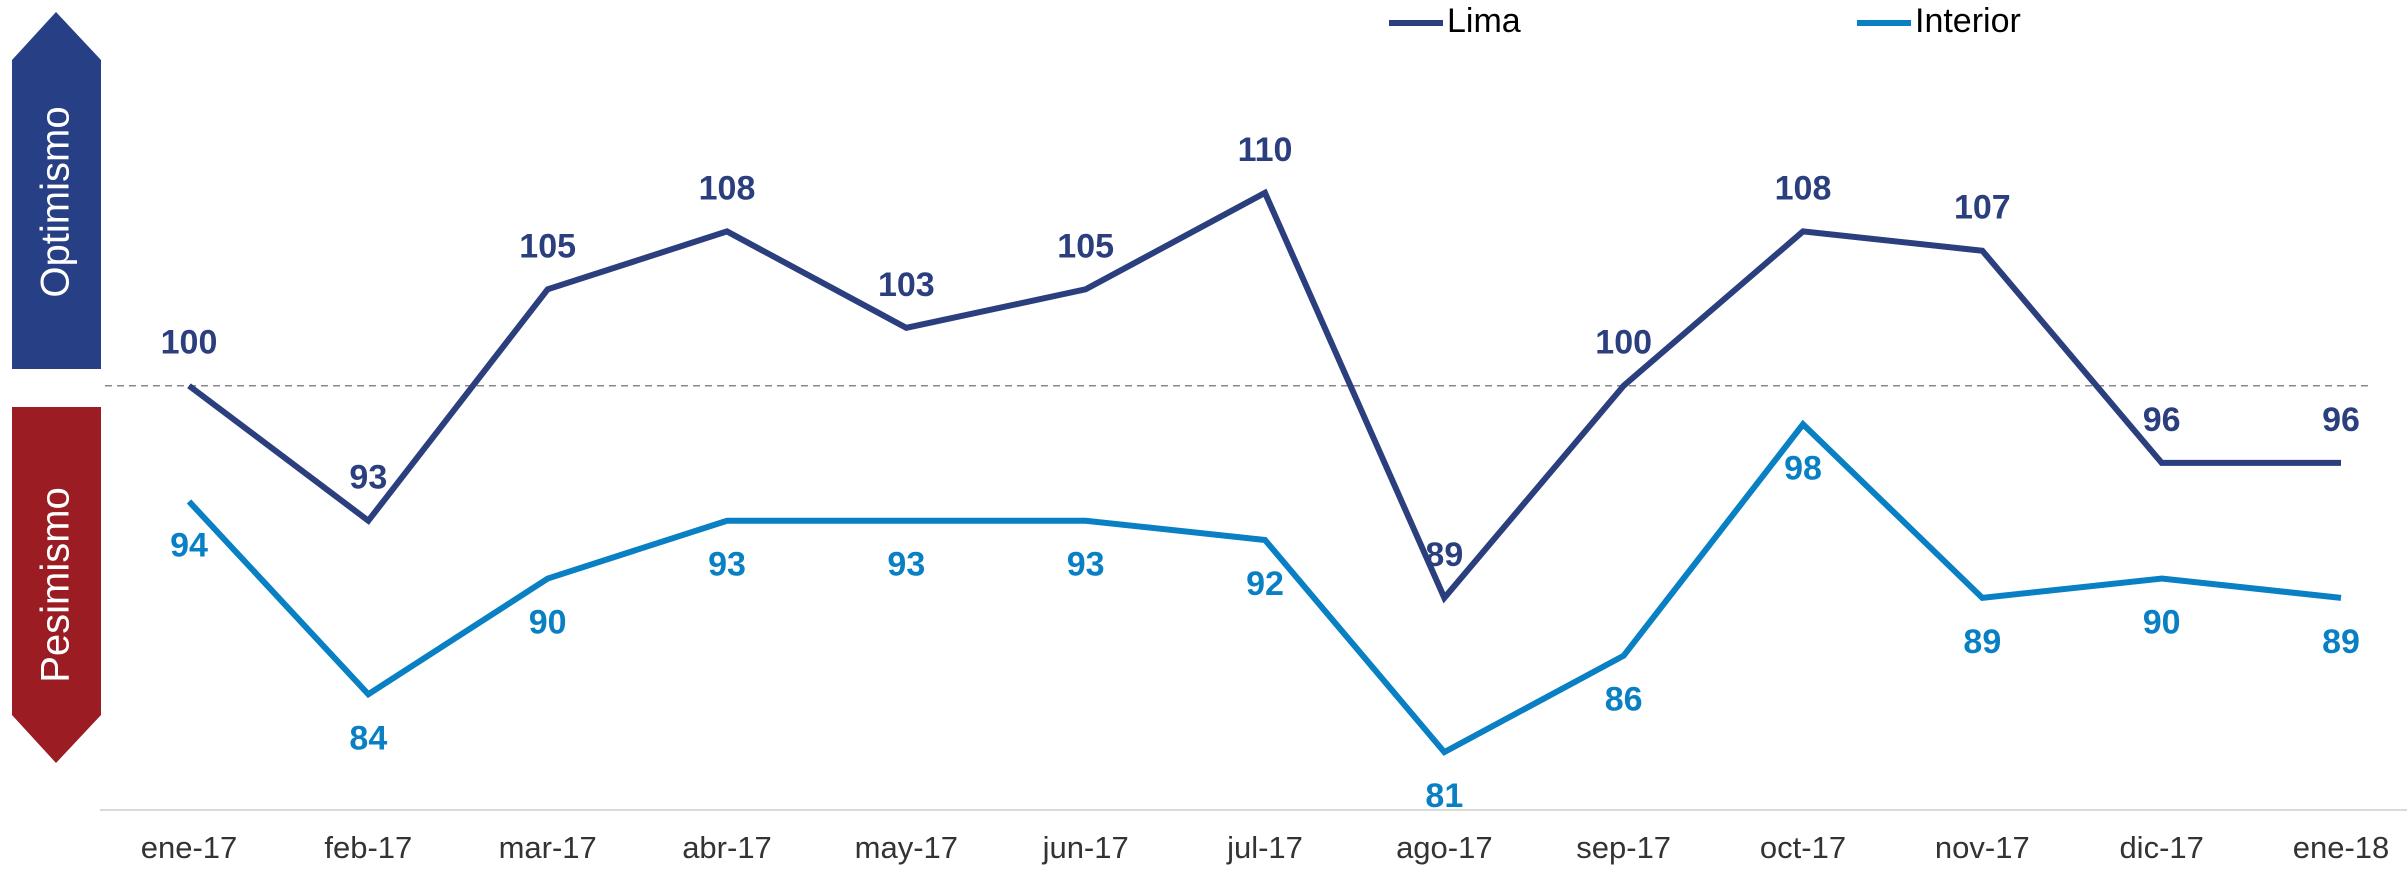 This screenshot has height=869, width=2407. What do you see at coordinates (368, 847) in the screenshot?
I see `x-tick-label: feb-17` at bounding box center [368, 847].